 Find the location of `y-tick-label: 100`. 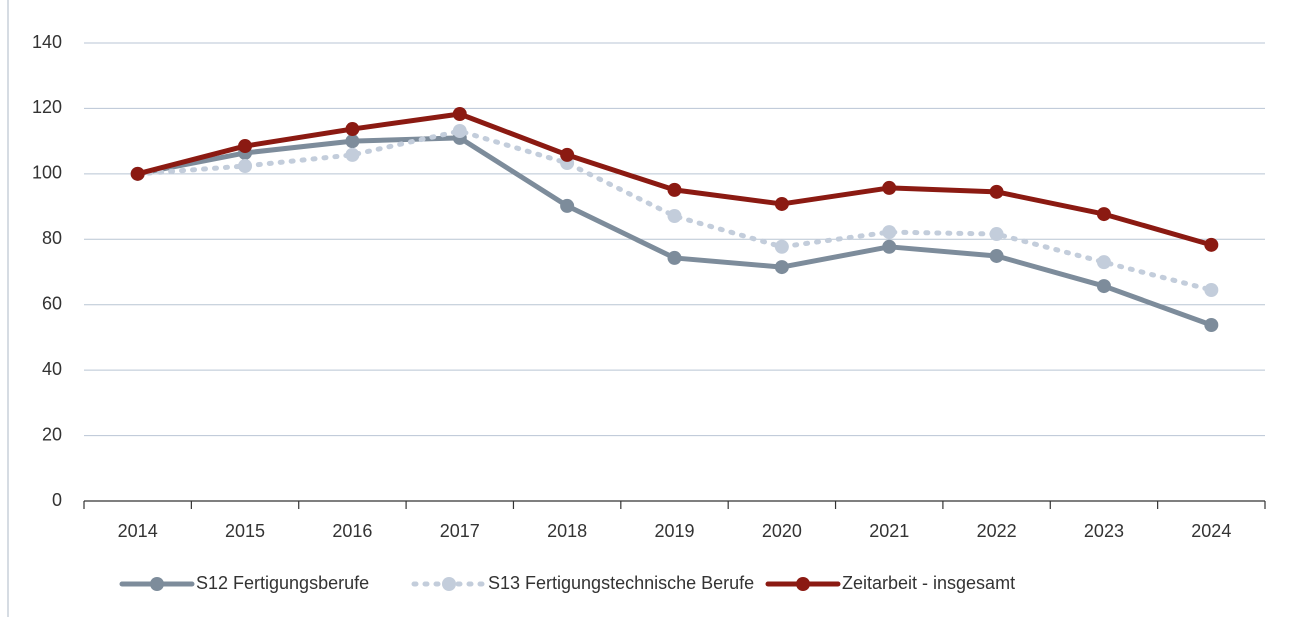

y-tick-label: 100 is located at coordinates (47, 173).